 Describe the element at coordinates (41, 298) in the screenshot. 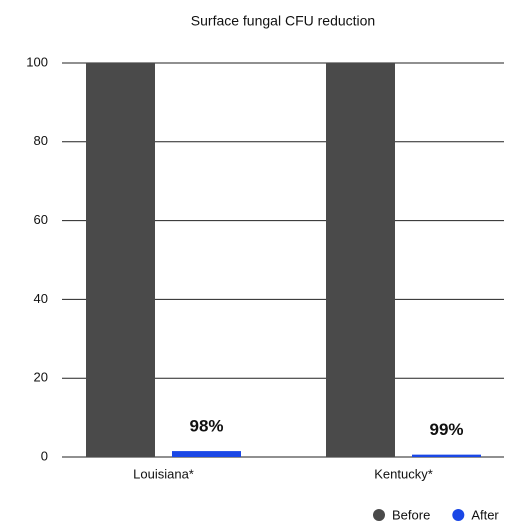

I see `y-tick-label: 40` at that location.